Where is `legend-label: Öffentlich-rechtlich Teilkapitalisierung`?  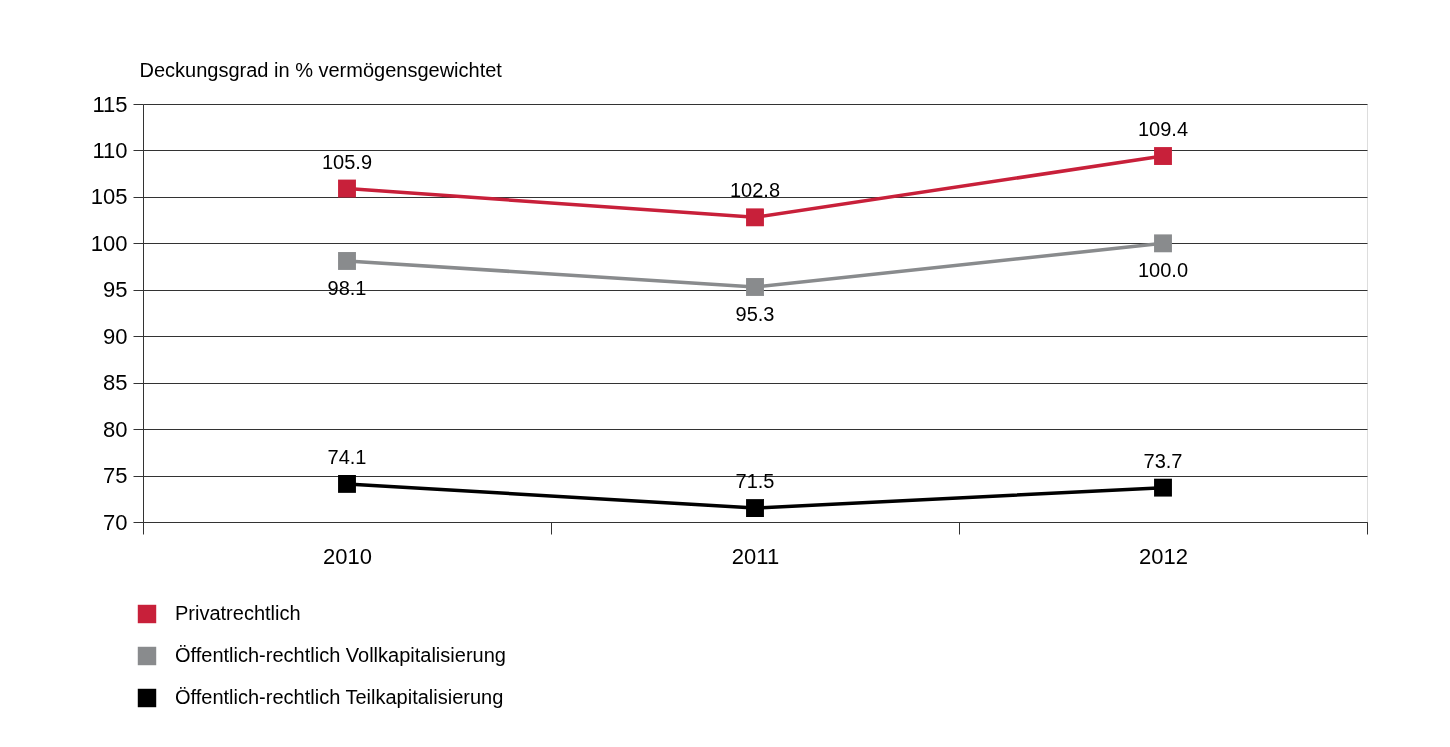
legend-label: Öffentlich-rechtlich Teilkapitalisierung is located at coordinates (339, 697).